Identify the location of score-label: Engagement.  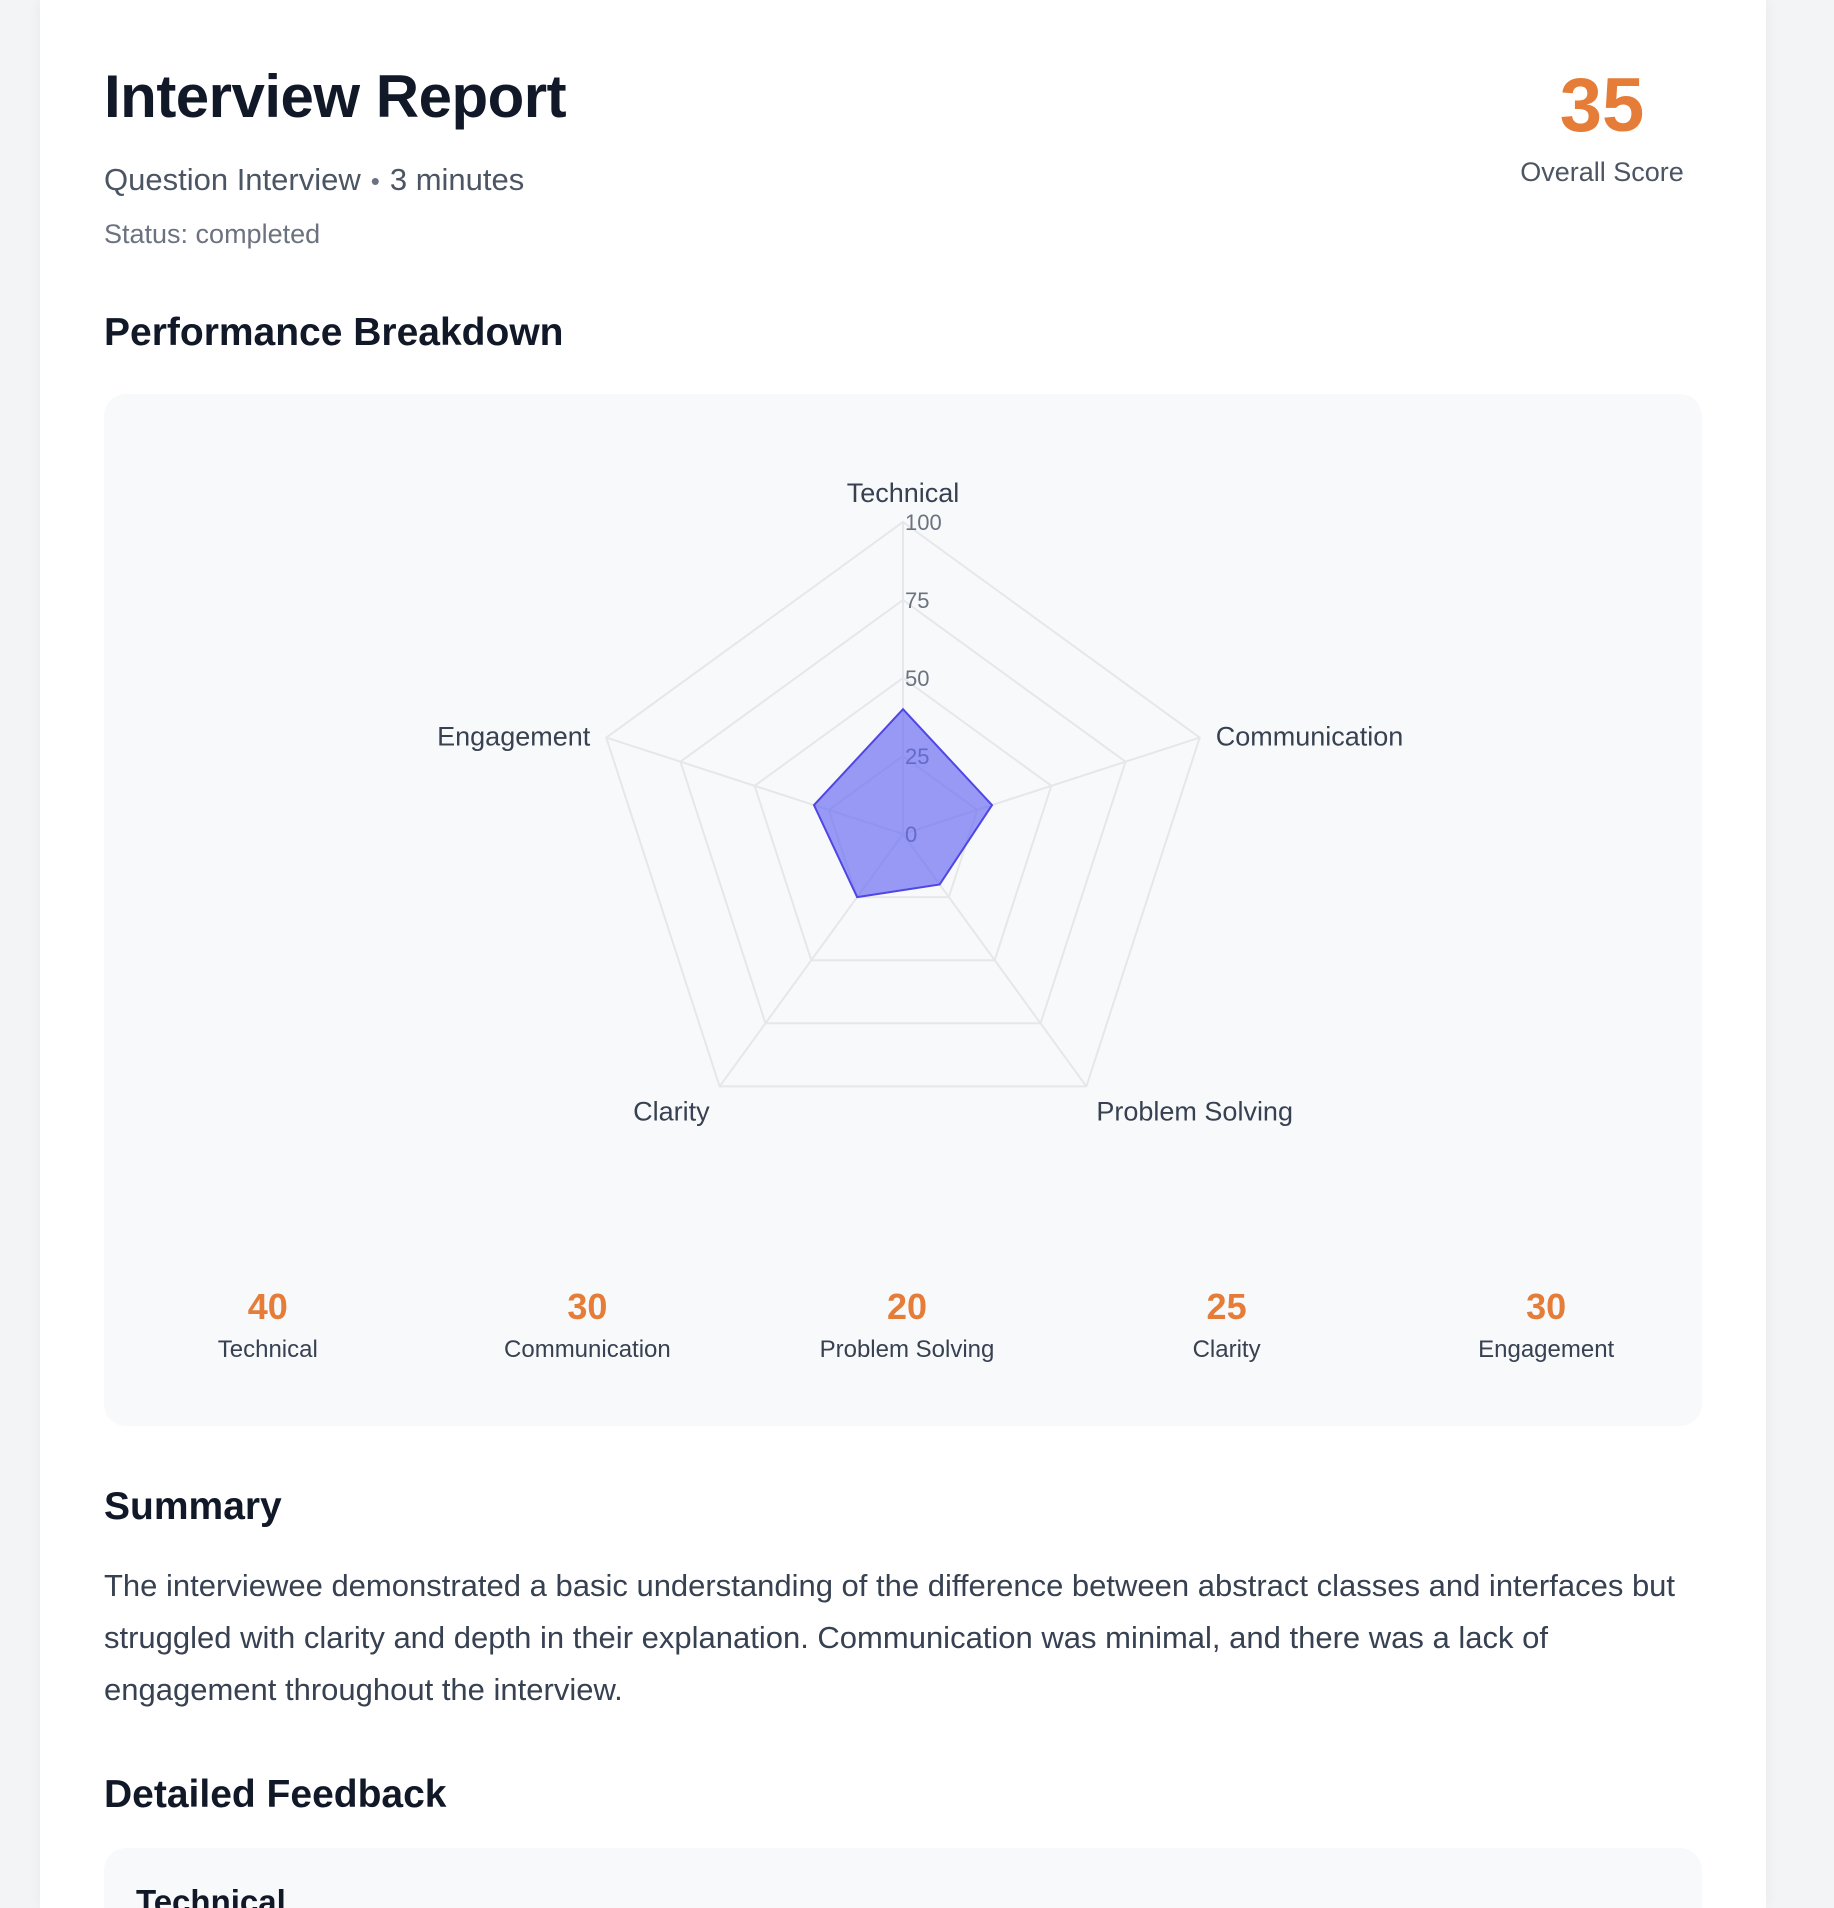
(1546, 1349).